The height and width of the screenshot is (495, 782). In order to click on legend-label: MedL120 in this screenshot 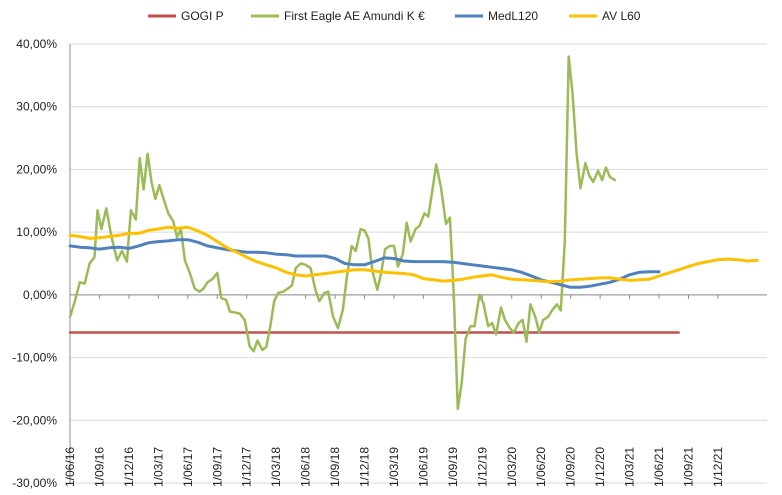, I will do `click(513, 16)`.